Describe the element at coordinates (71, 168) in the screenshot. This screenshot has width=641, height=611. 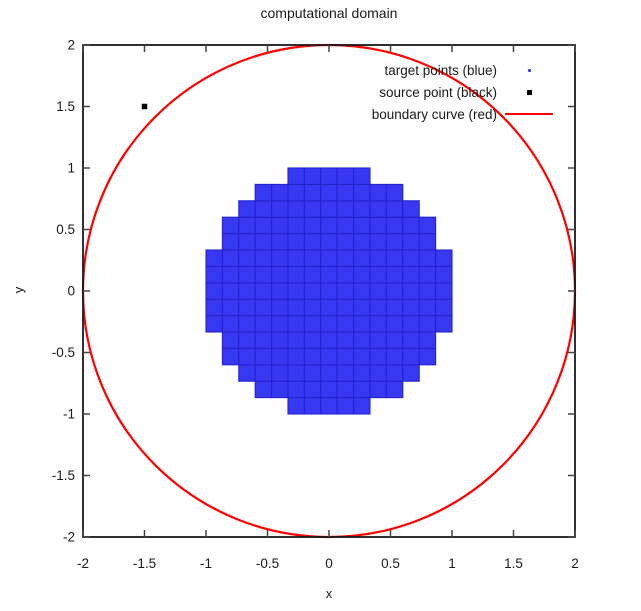
I see `y-tick-label: 1` at that location.